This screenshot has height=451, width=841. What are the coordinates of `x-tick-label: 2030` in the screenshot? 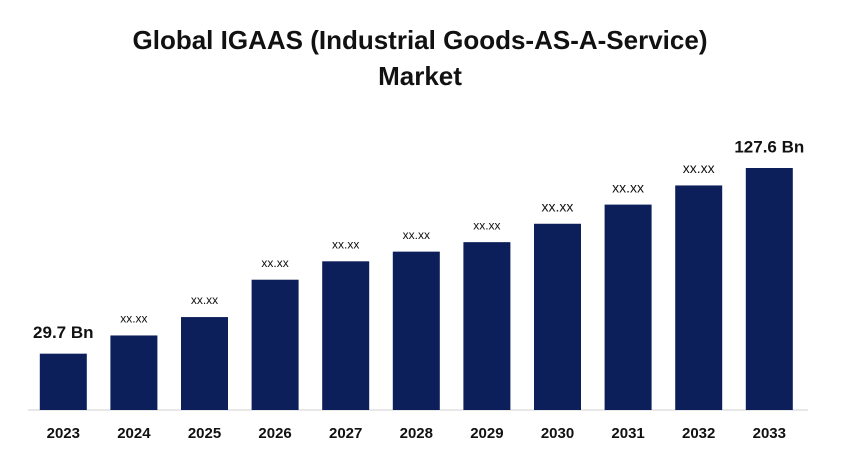 It's located at (557, 433).